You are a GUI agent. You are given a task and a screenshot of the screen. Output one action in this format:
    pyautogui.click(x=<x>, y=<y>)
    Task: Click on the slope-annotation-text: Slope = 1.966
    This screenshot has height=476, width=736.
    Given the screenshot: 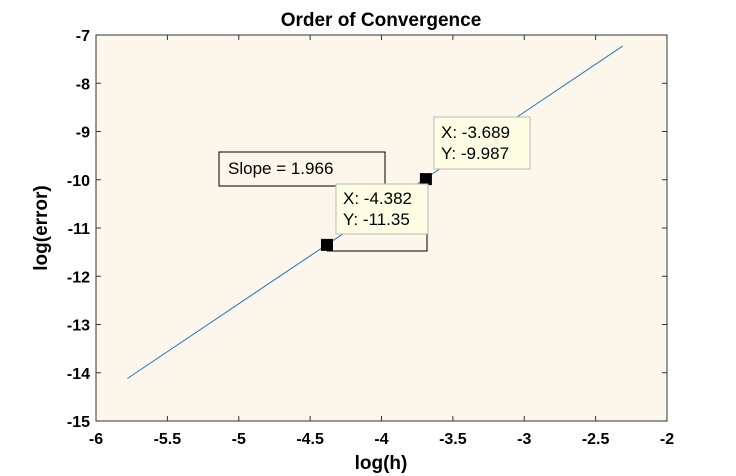 What is the action you would take?
    pyautogui.click(x=280, y=168)
    